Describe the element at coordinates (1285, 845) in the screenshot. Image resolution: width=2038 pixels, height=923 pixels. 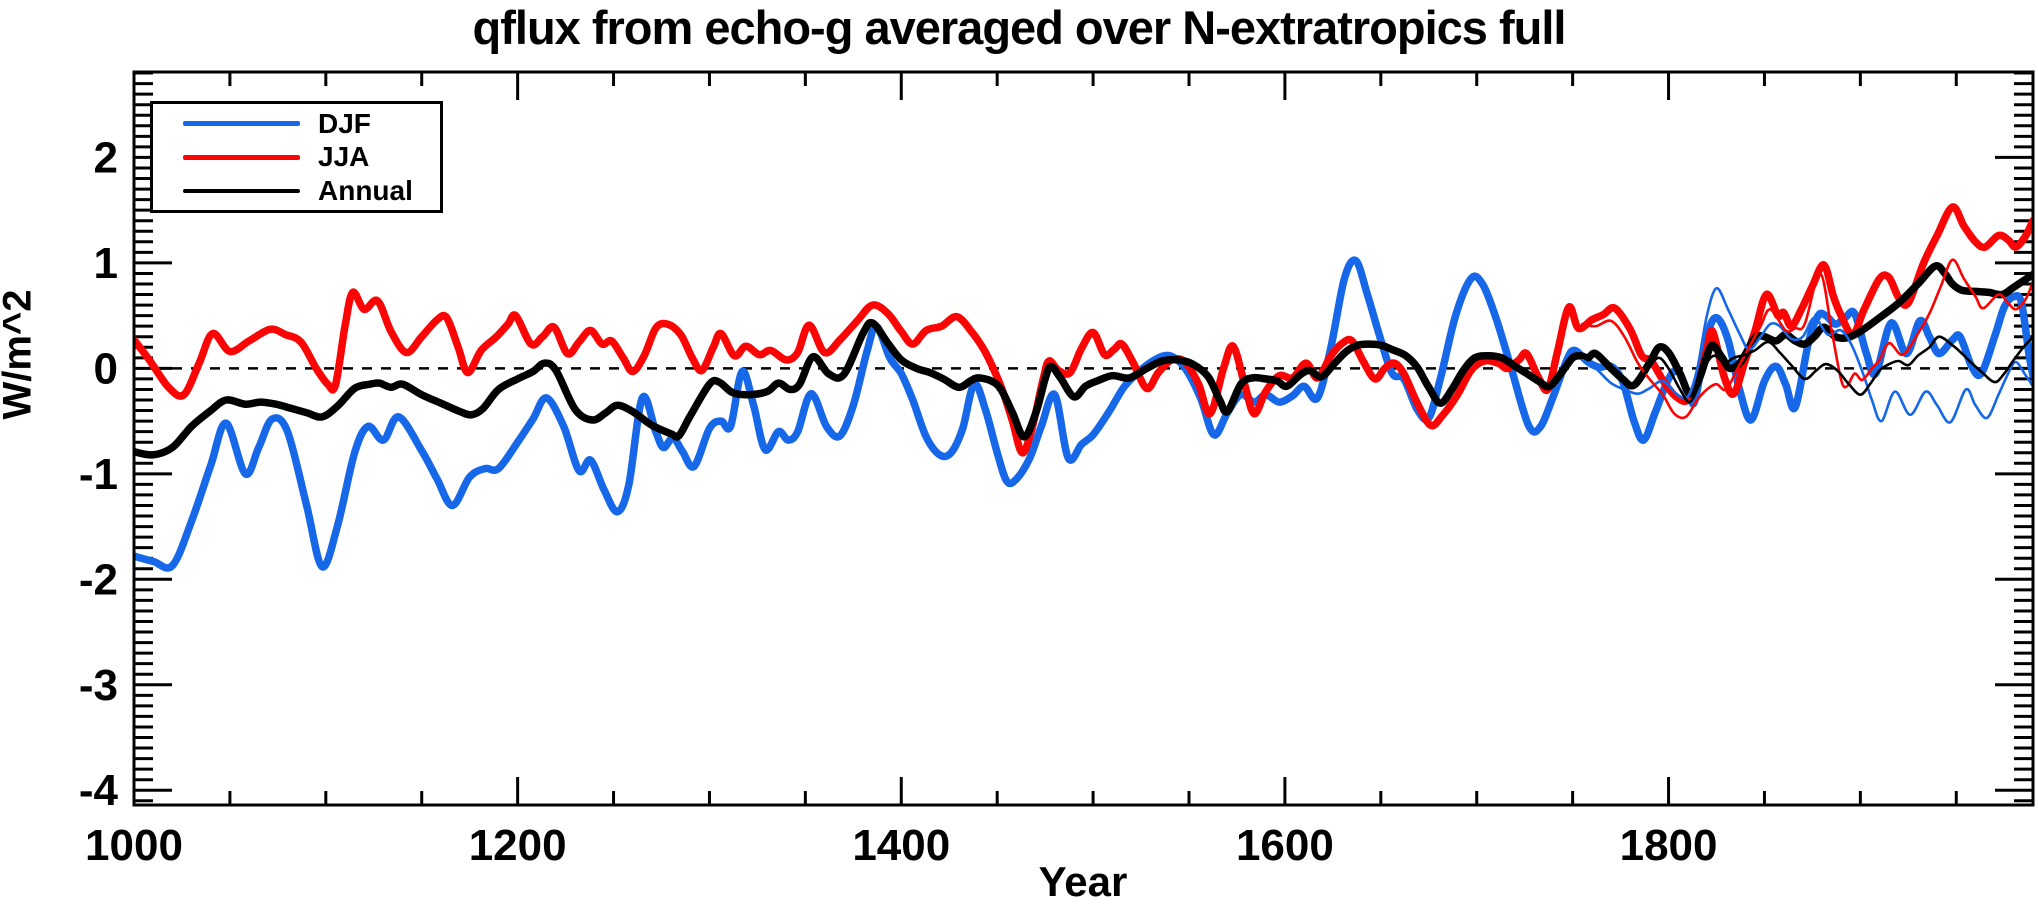
I see `x-tick-label: 1600` at that location.